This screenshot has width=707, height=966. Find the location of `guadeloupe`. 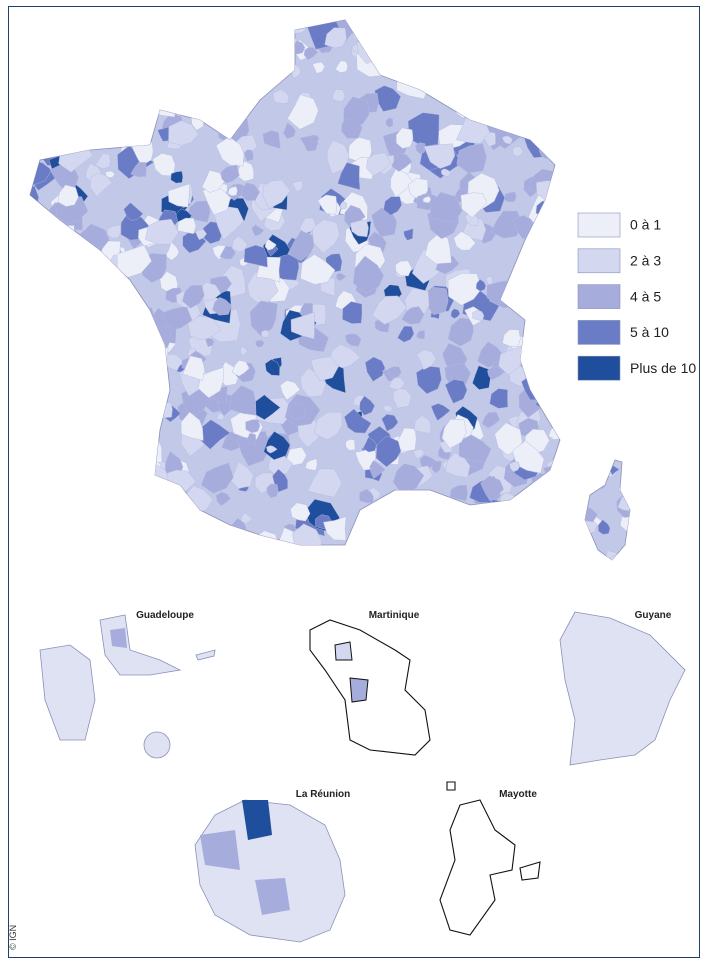

guadeloupe is located at coordinates (127, 686).